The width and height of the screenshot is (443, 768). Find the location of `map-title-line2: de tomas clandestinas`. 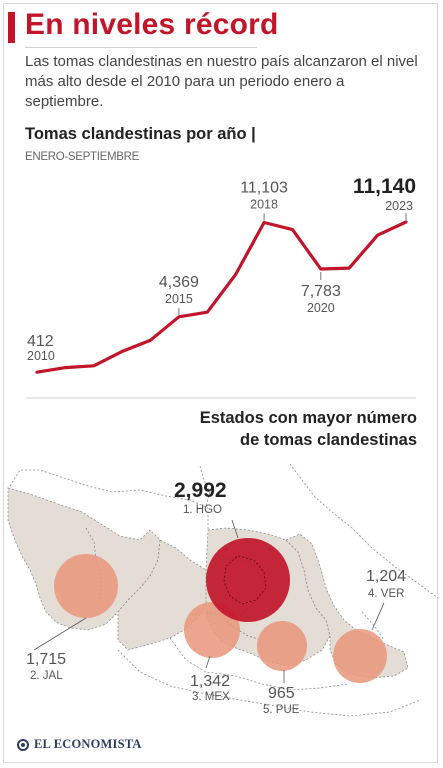

map-title-line2: de tomas clandestinas is located at coordinates (328, 440).